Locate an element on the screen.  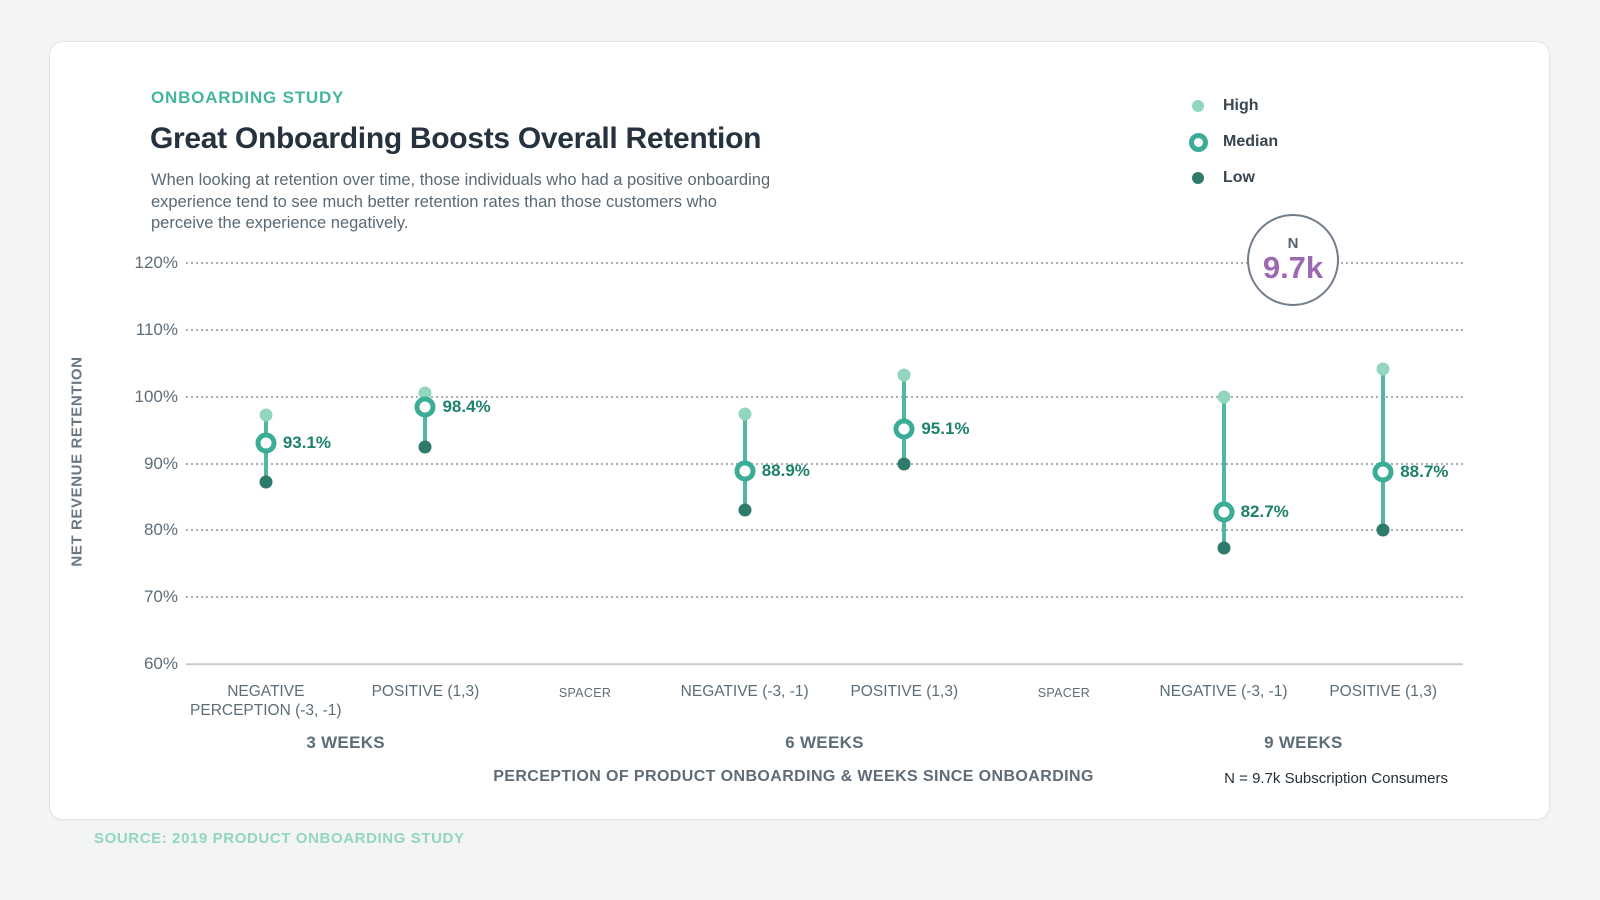
x-tick-label-line: NEGATIVE is located at coordinates (266, 691).